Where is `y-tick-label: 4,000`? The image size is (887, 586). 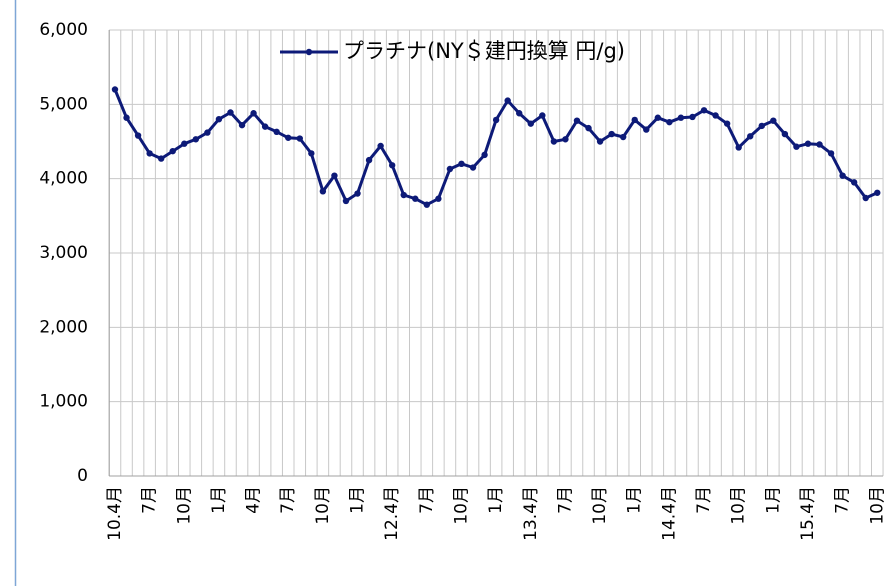
y-tick-label: 4,000 is located at coordinates (63, 179).